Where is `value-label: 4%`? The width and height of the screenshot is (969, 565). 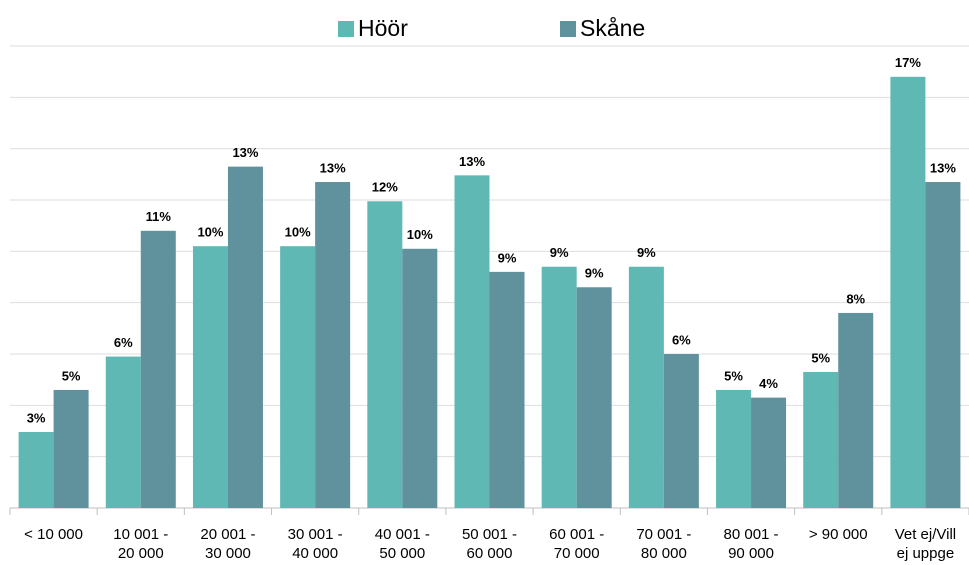
value-label: 4% is located at coordinates (768, 383).